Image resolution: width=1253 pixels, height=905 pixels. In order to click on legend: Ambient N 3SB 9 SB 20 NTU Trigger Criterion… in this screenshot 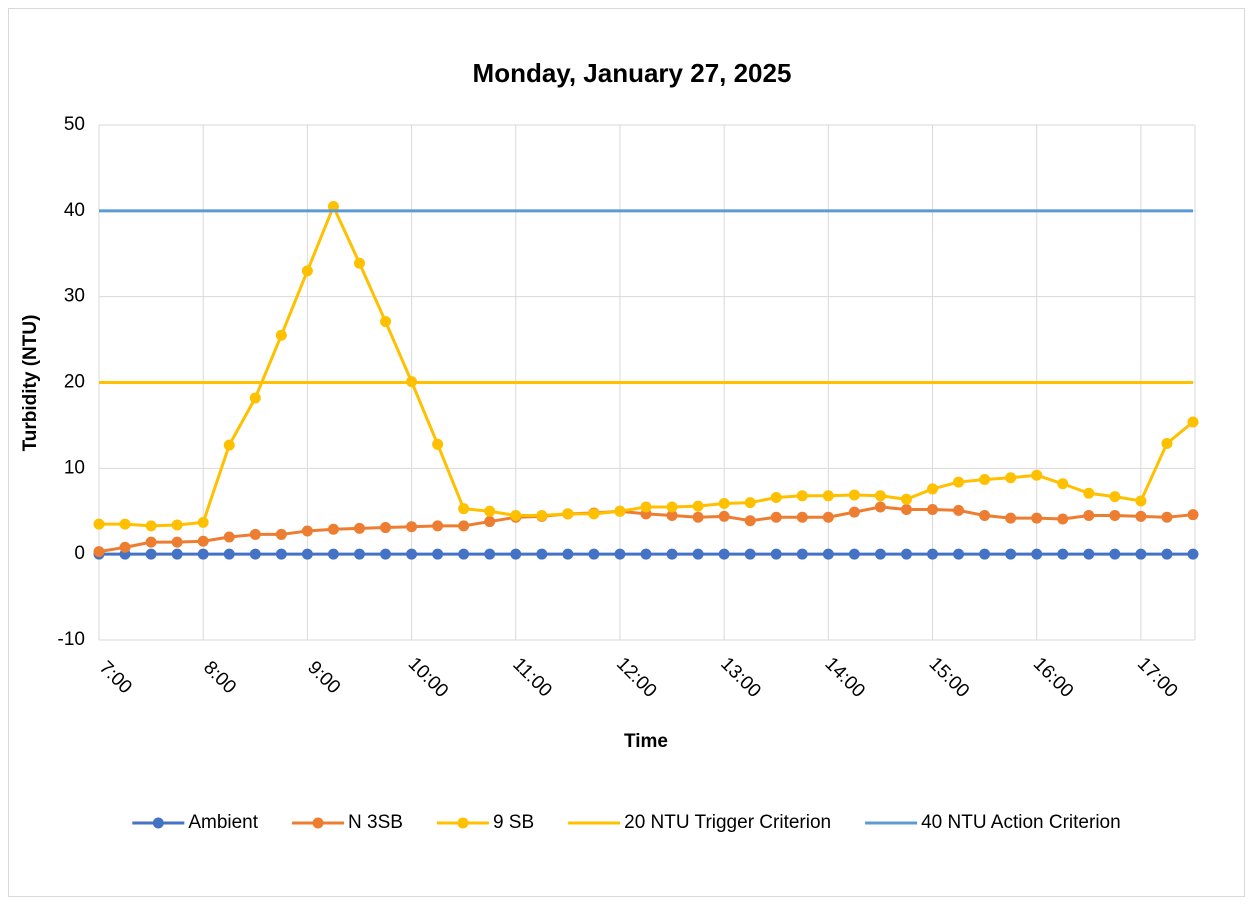, I will do `click(626, 822)`.